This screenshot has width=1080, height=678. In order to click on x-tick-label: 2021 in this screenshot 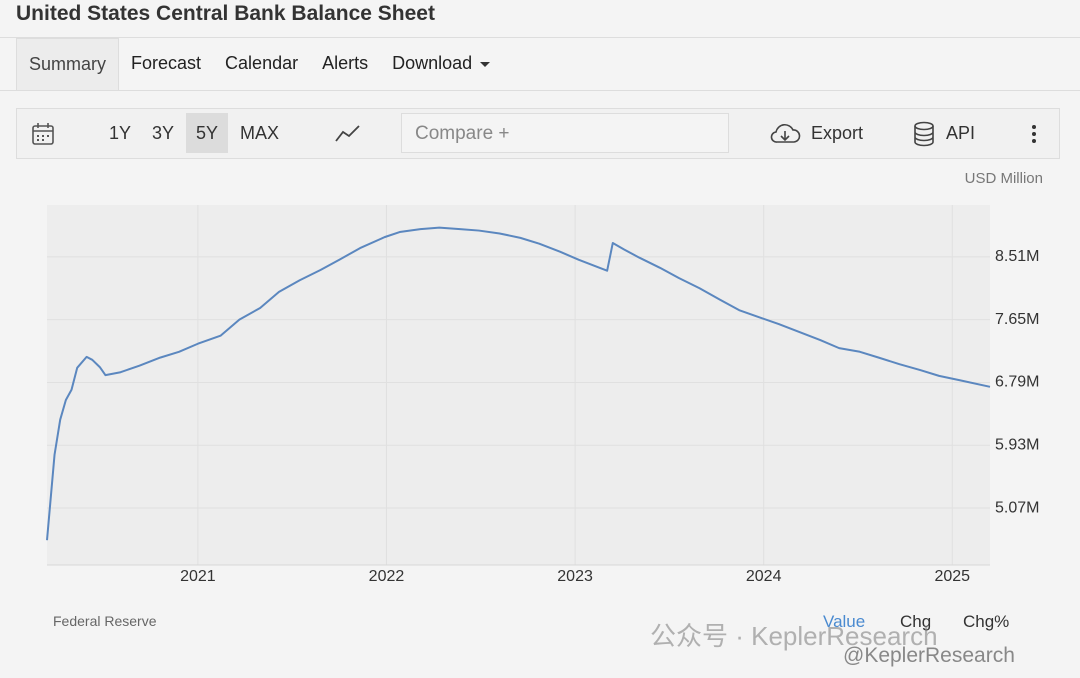, I will do `click(198, 576)`.